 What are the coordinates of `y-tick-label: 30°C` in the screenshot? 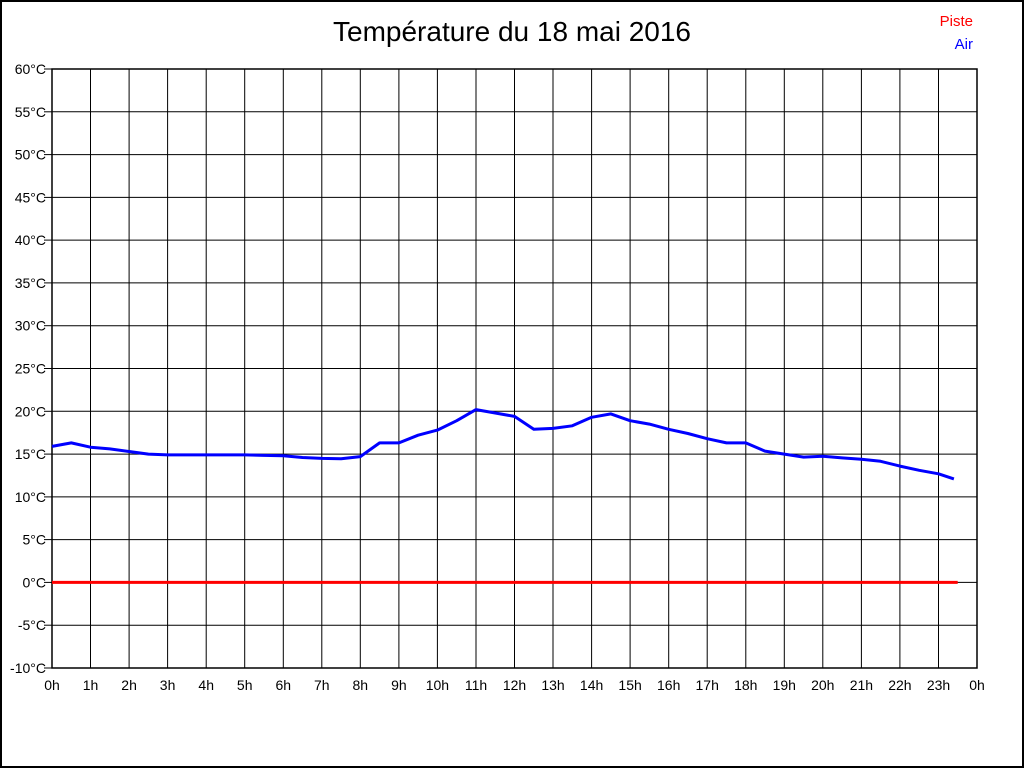 It's located at (30, 326).